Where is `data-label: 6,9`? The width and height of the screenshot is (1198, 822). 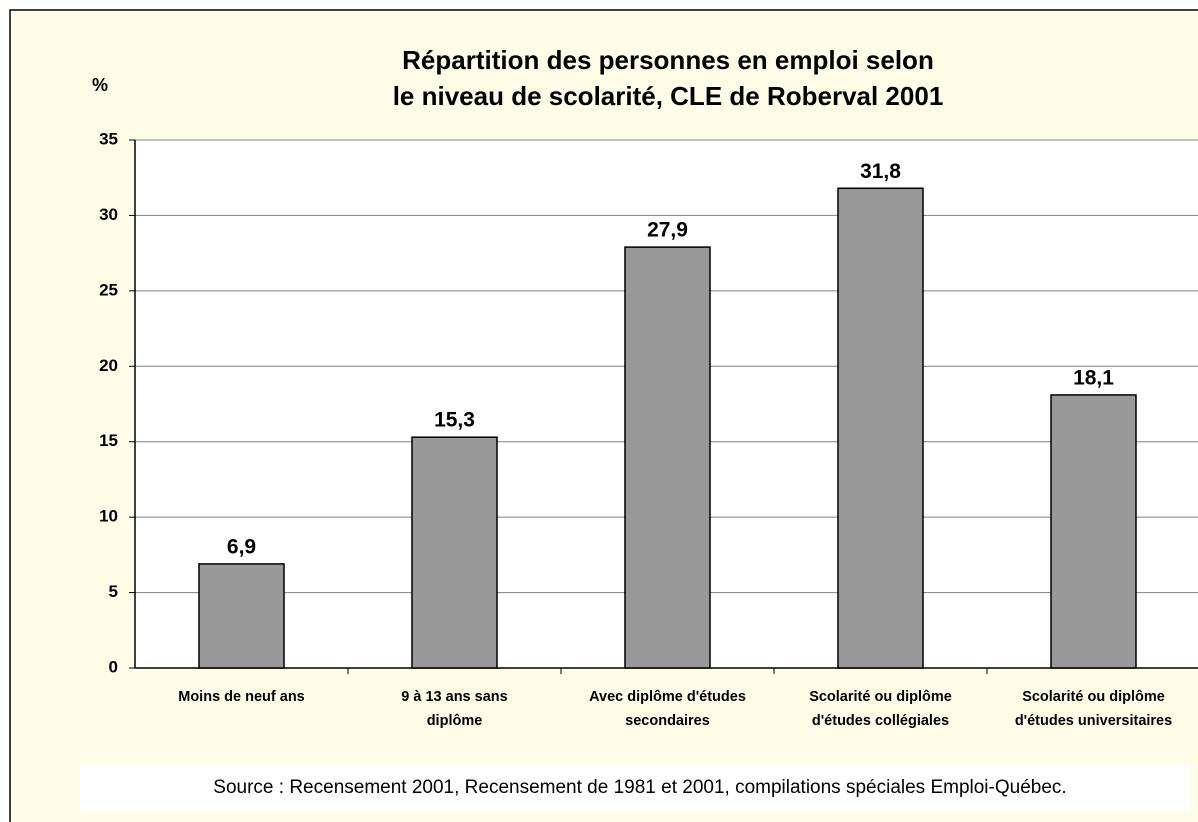 data-label: 6,9 is located at coordinates (241, 546).